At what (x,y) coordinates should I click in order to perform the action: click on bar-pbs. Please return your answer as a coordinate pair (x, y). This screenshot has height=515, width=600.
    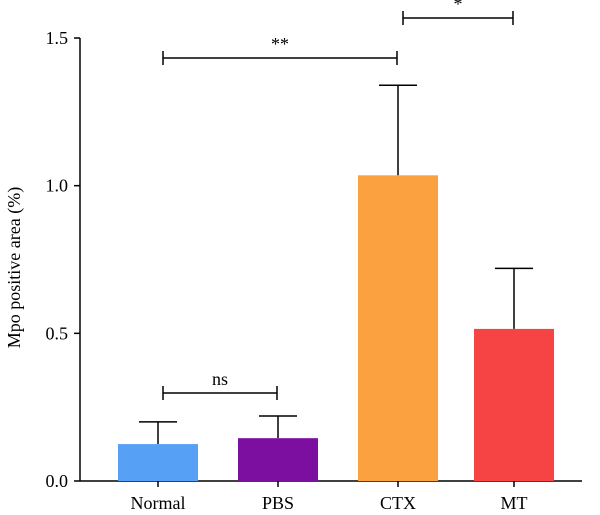
    Looking at the image, I should click on (278, 459).